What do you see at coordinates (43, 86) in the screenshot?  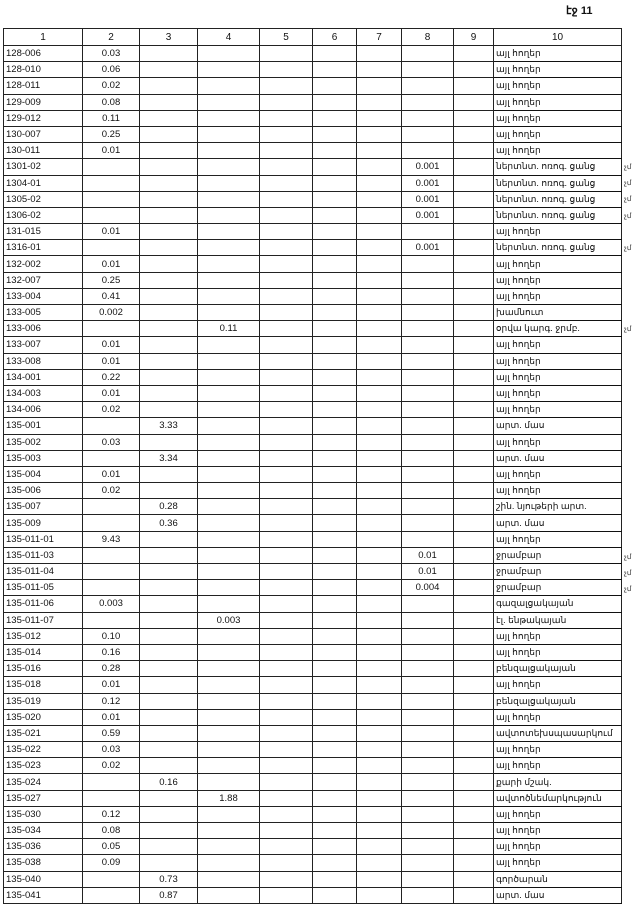 I see `parcel-code: 128-011` at bounding box center [43, 86].